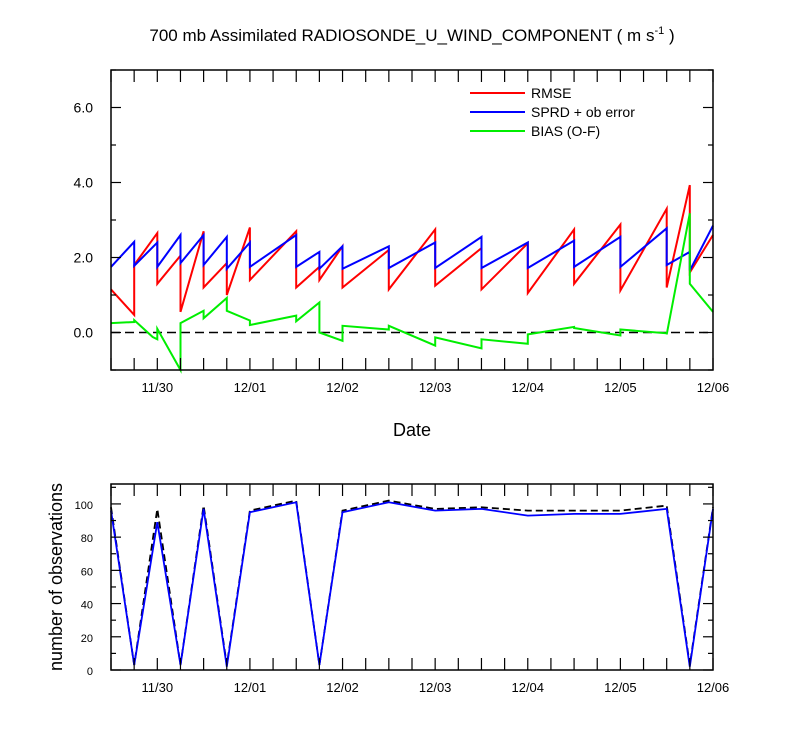 Image resolution: width=800 pixels, height=750 pixels. I want to click on top-y-tick-label: 2.0, so click(84, 258).